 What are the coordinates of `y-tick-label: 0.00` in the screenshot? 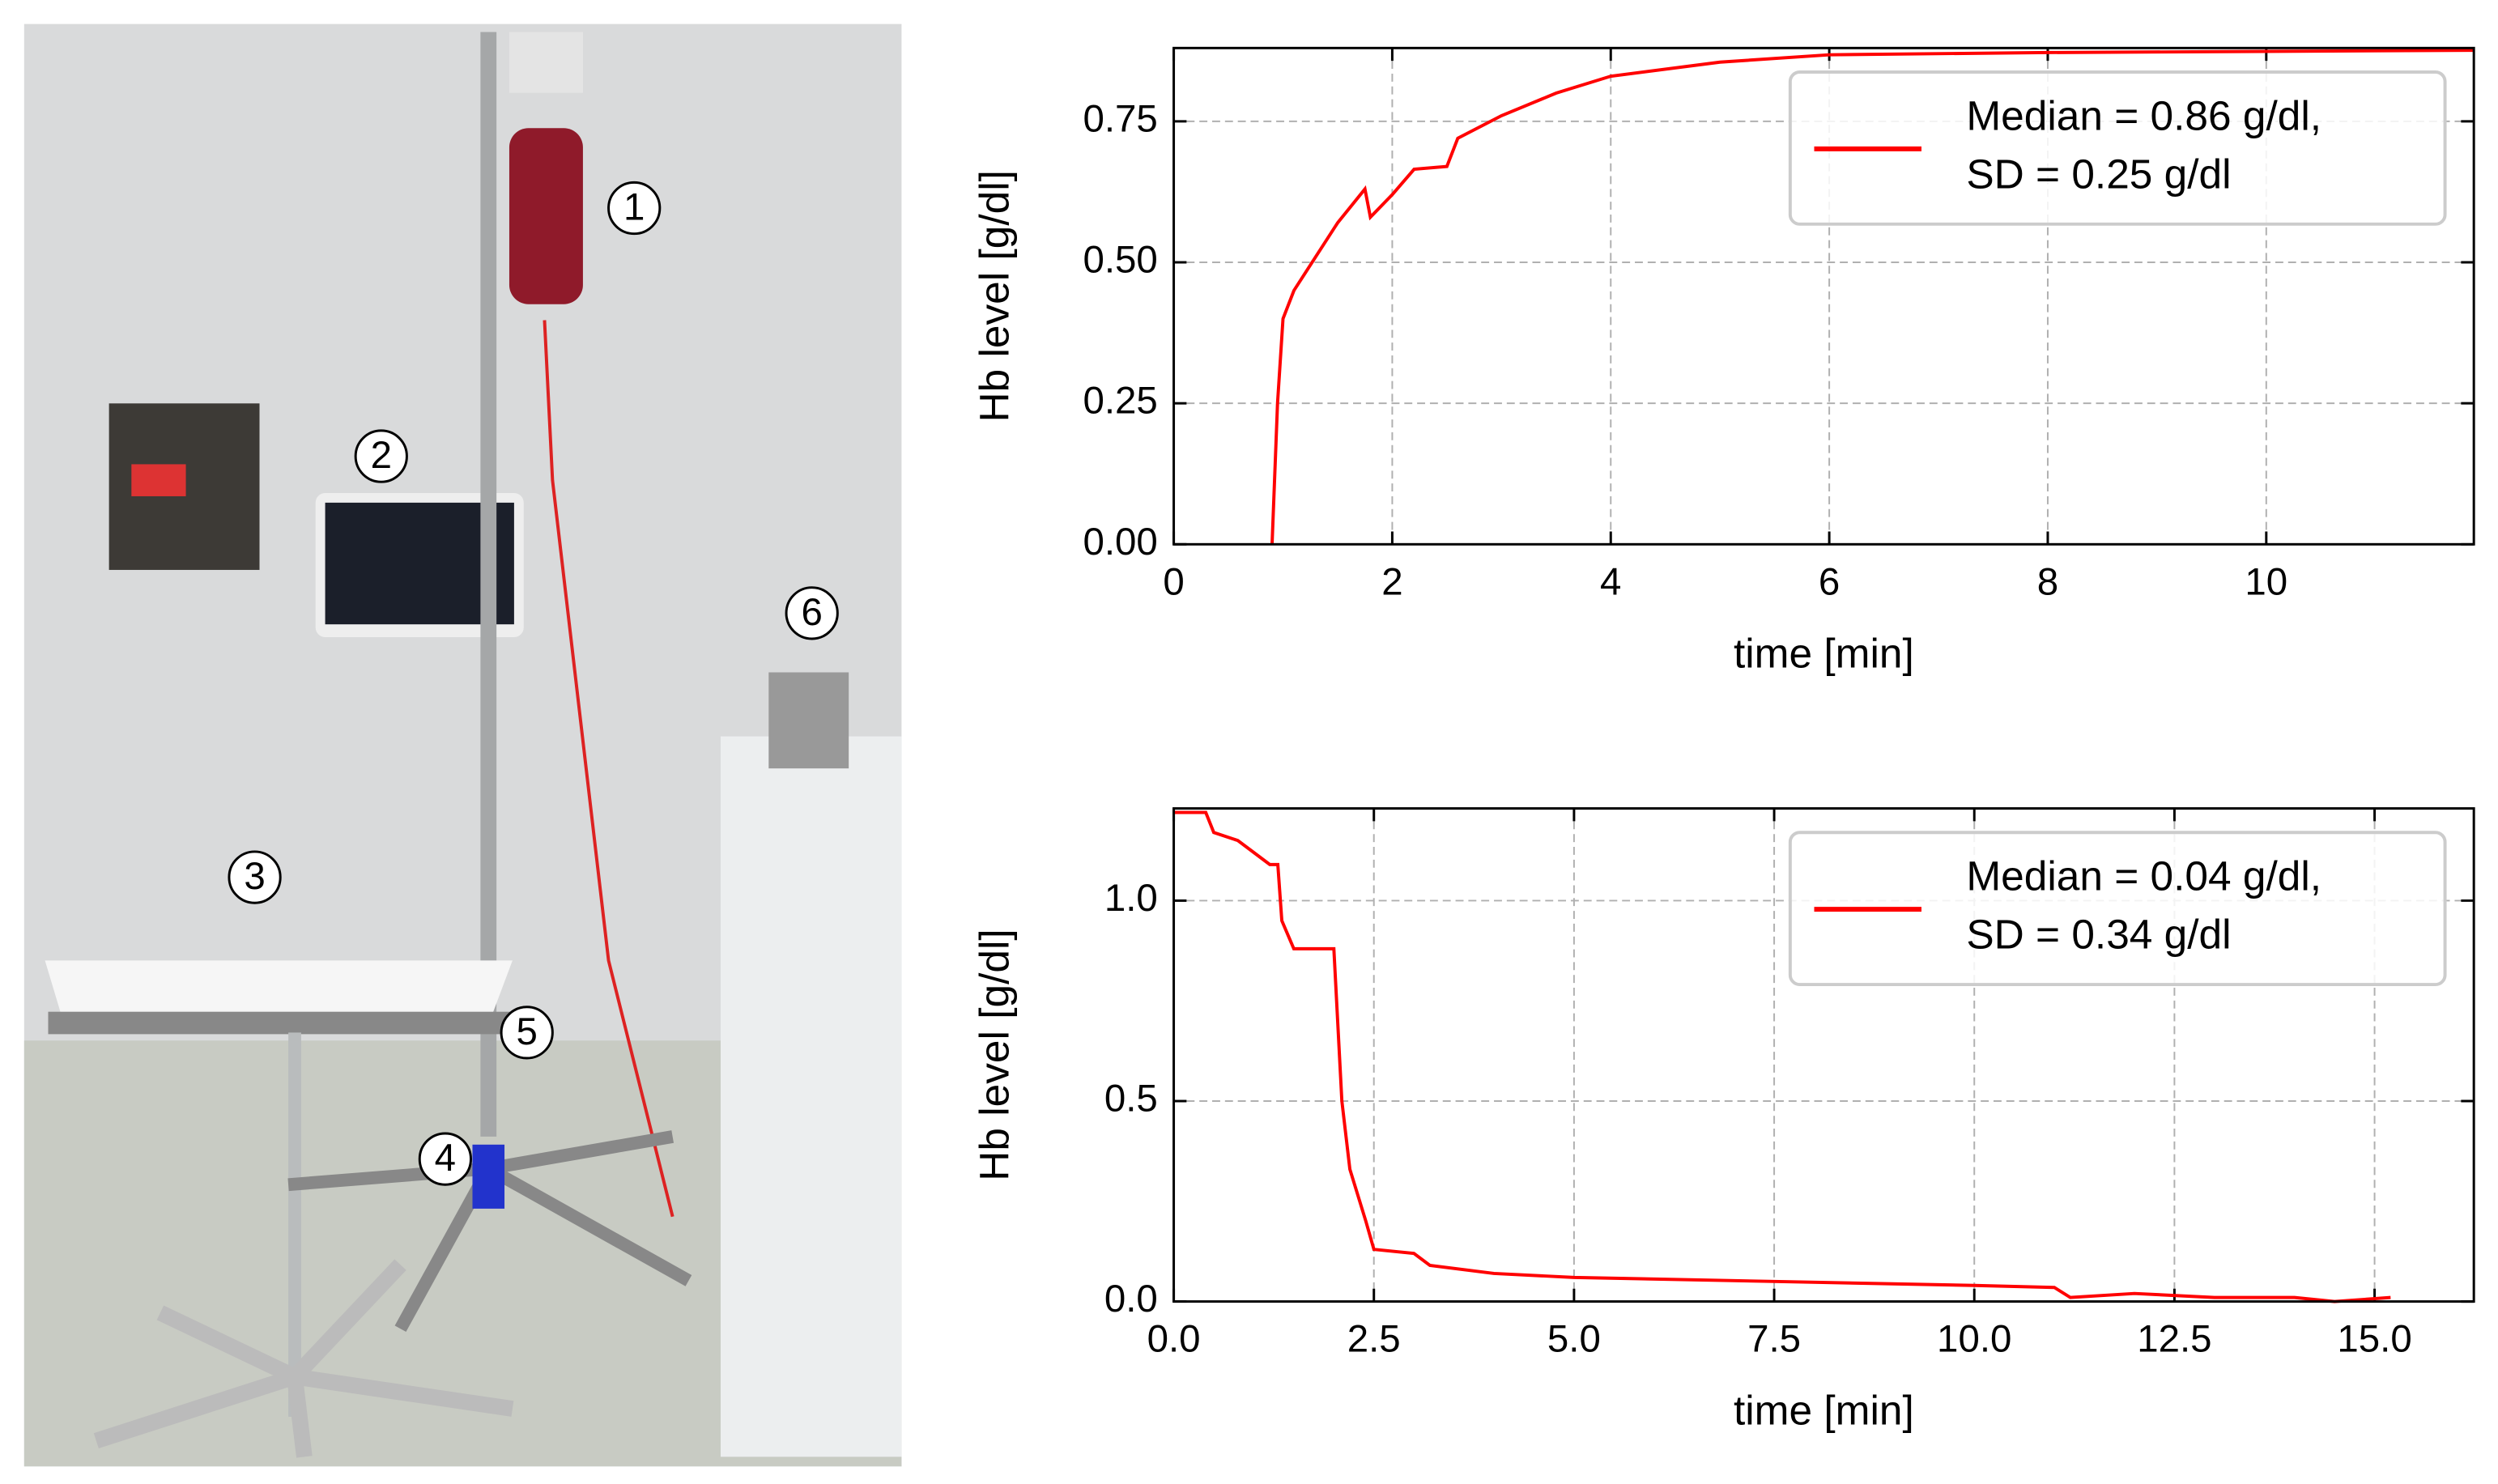 It's located at (1120, 542).